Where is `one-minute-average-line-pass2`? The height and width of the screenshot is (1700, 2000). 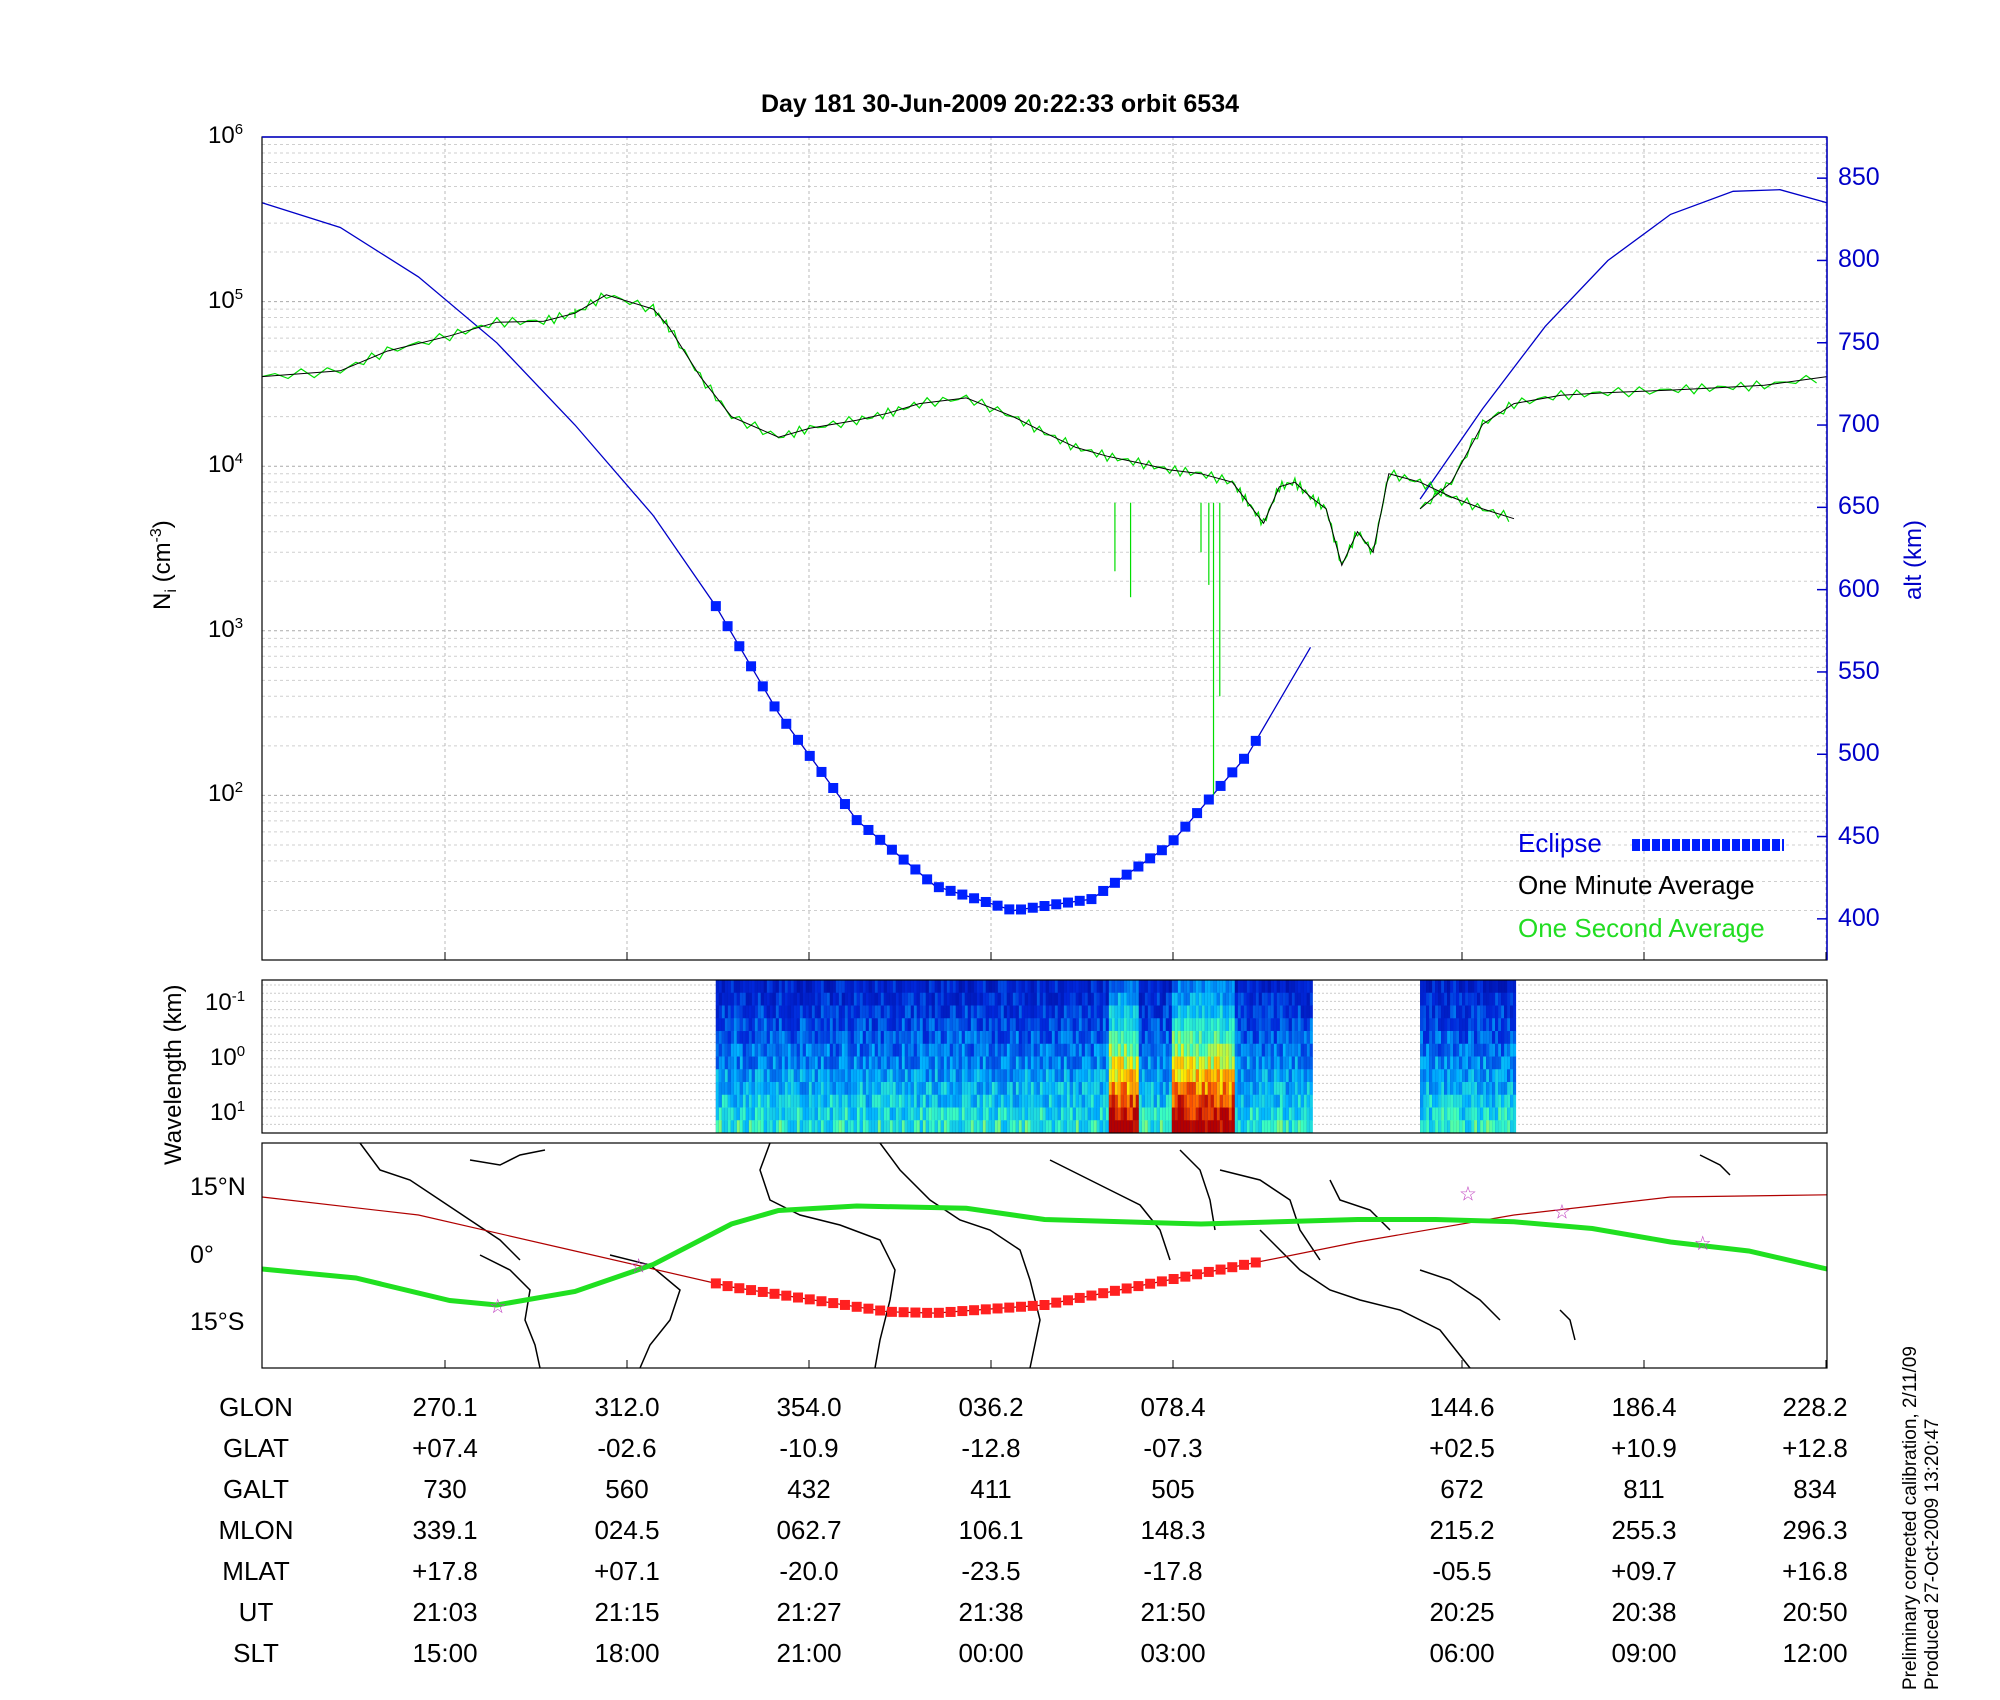 one-minute-average-line-pass2 is located at coordinates (1623, 443).